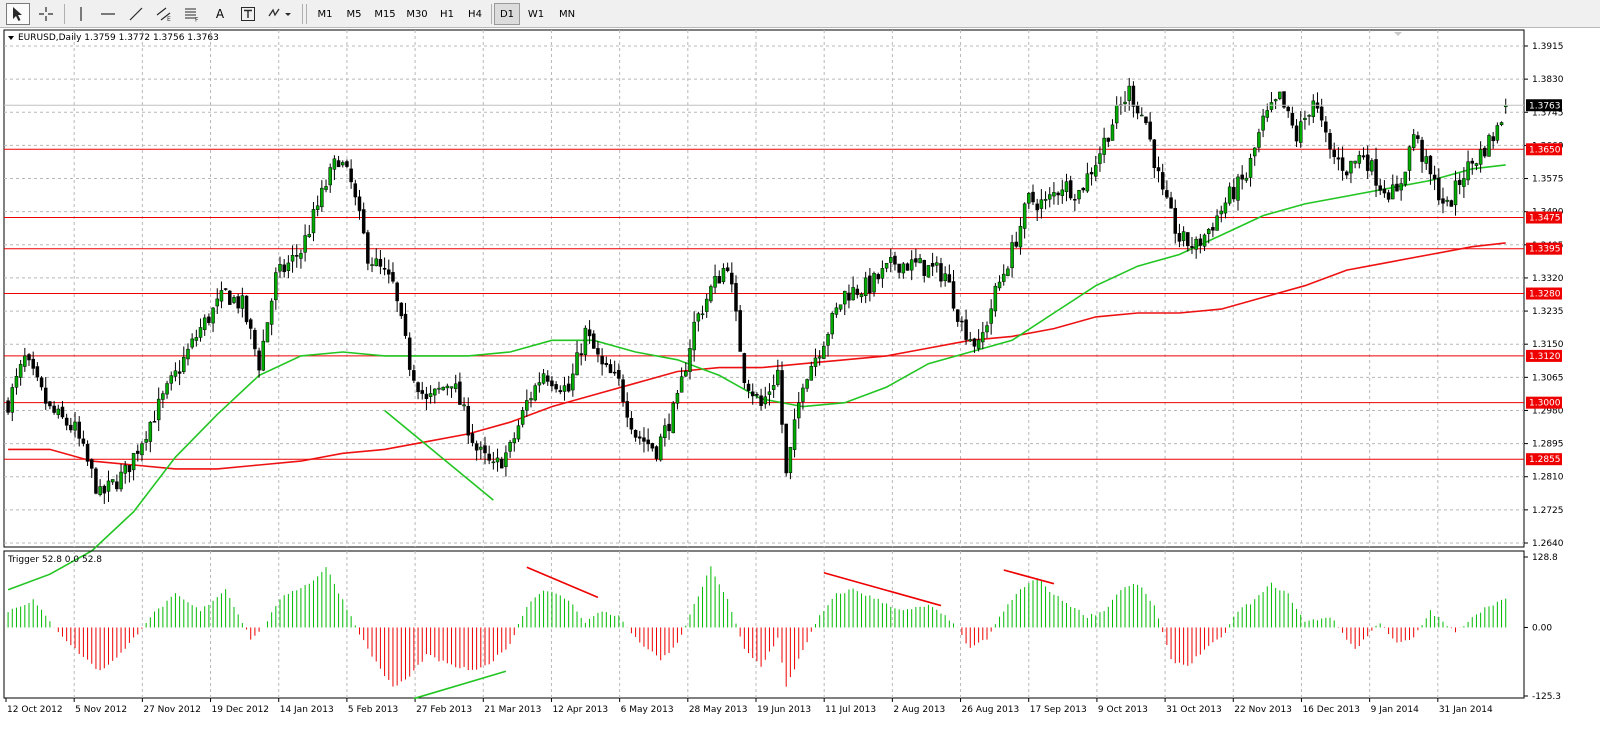  Describe the element at coordinates (248, 14) in the screenshot. I see `text-label-button` at that location.